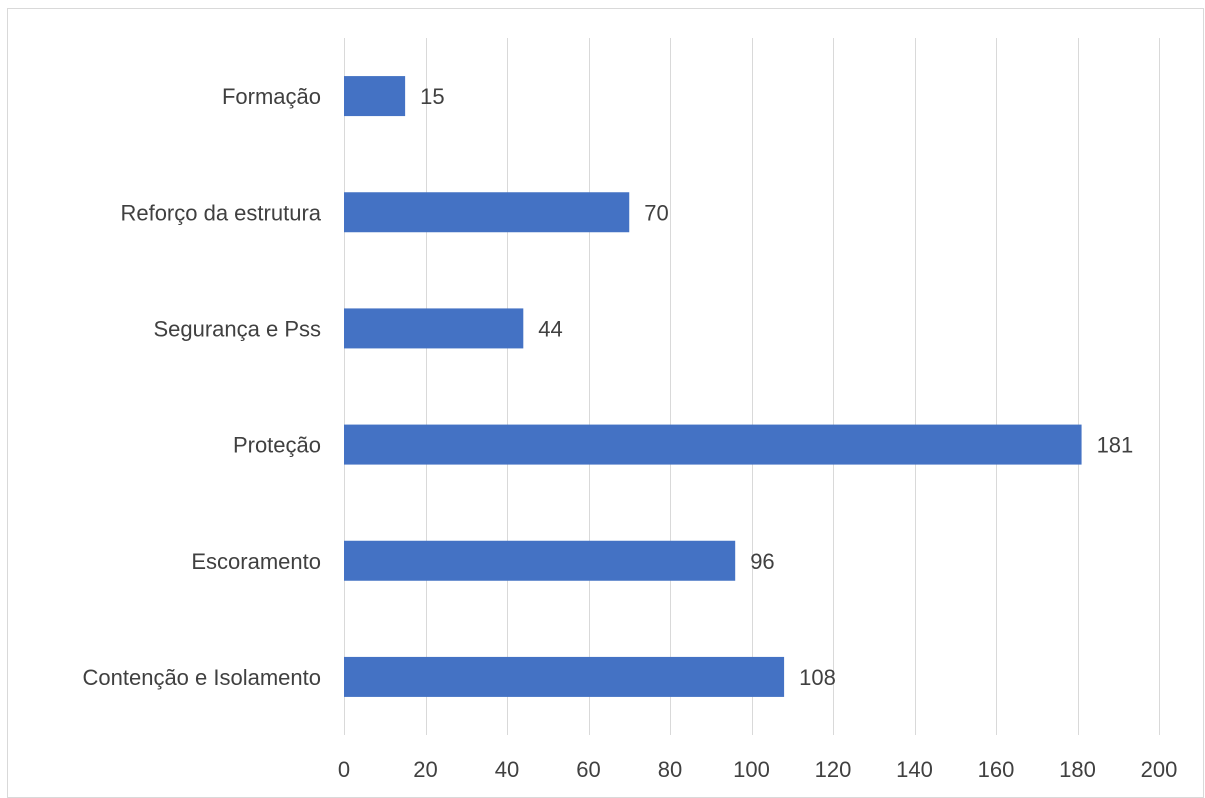 The width and height of the screenshot is (1205, 798). Describe the element at coordinates (1077, 769) in the screenshot. I see `x-tick-label-180: 180` at that location.